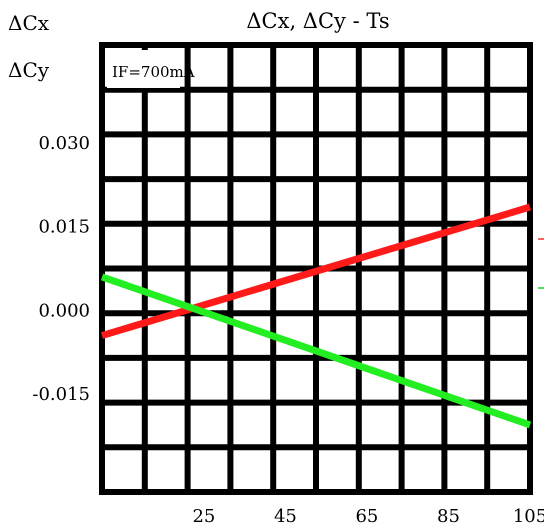 The image size is (544, 528). I want to click on condition-annotation: IF=700mA, so click(153, 72).